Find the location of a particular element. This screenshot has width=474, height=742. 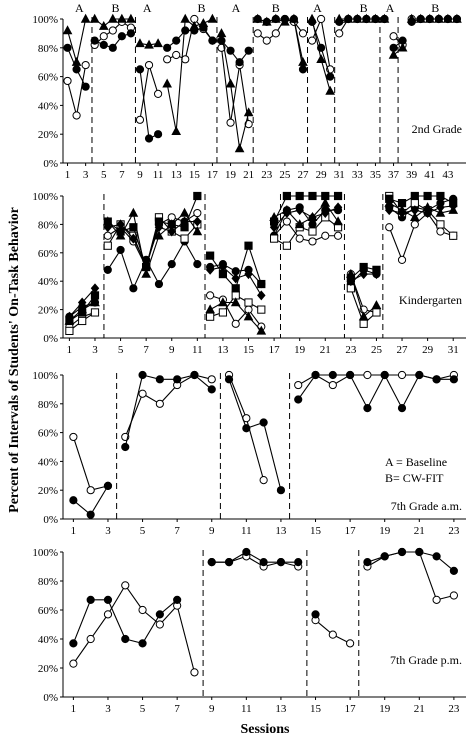

x-tick-label: 5 is located at coordinates (121, 350).